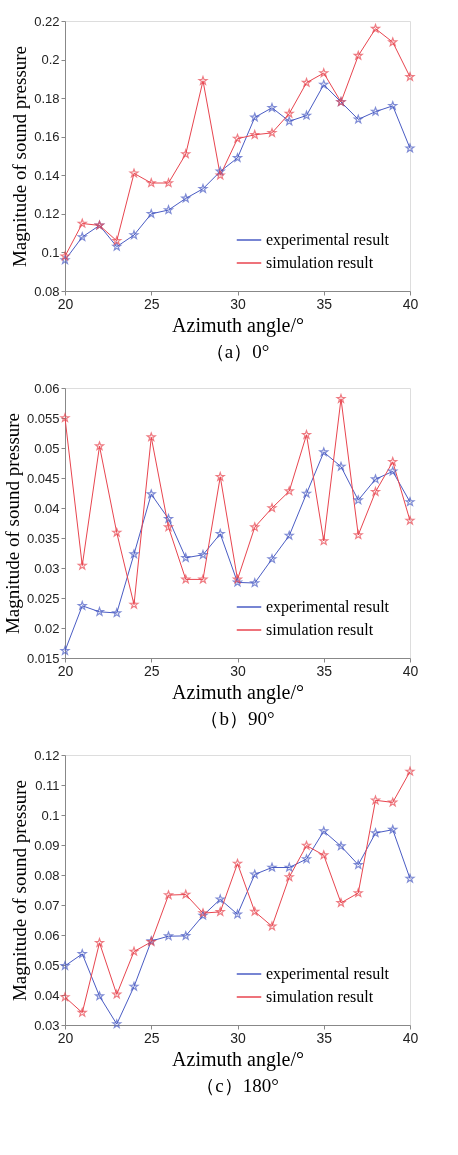 This screenshot has width=458, height=1155. I want to click on y-tick-label: 0.07, so click(47, 905).